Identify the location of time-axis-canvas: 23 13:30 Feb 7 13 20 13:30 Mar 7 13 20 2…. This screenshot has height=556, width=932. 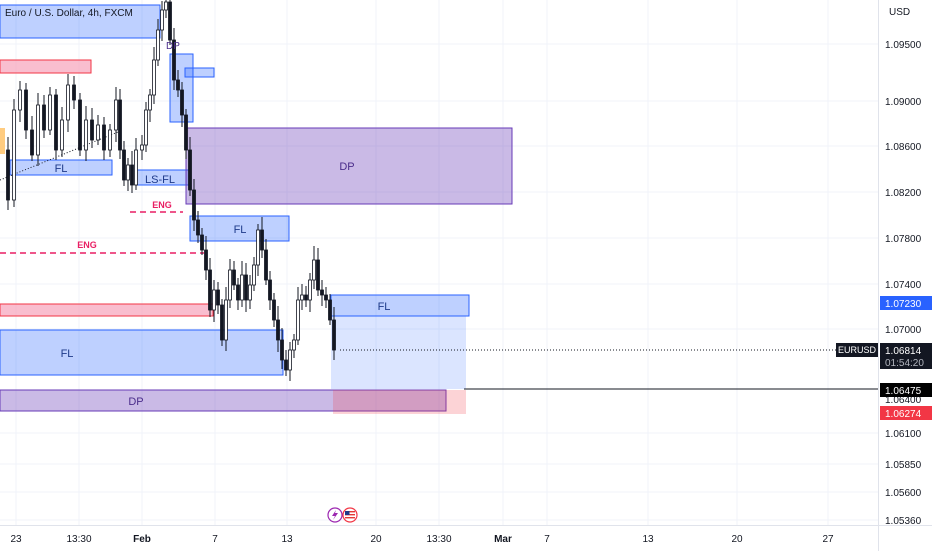
(439, 538).